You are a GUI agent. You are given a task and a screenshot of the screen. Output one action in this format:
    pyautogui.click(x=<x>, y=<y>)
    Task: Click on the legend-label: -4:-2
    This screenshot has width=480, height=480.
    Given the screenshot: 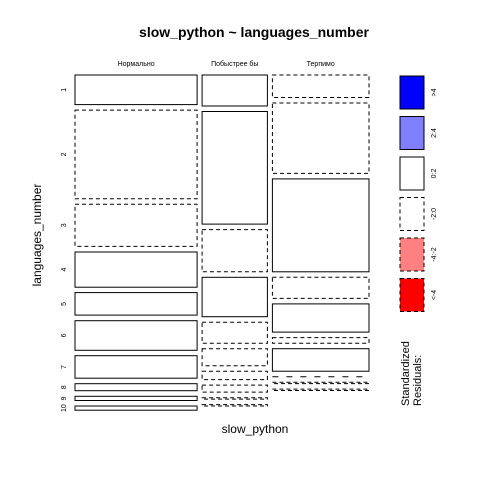 What is the action you would take?
    pyautogui.click(x=434, y=254)
    